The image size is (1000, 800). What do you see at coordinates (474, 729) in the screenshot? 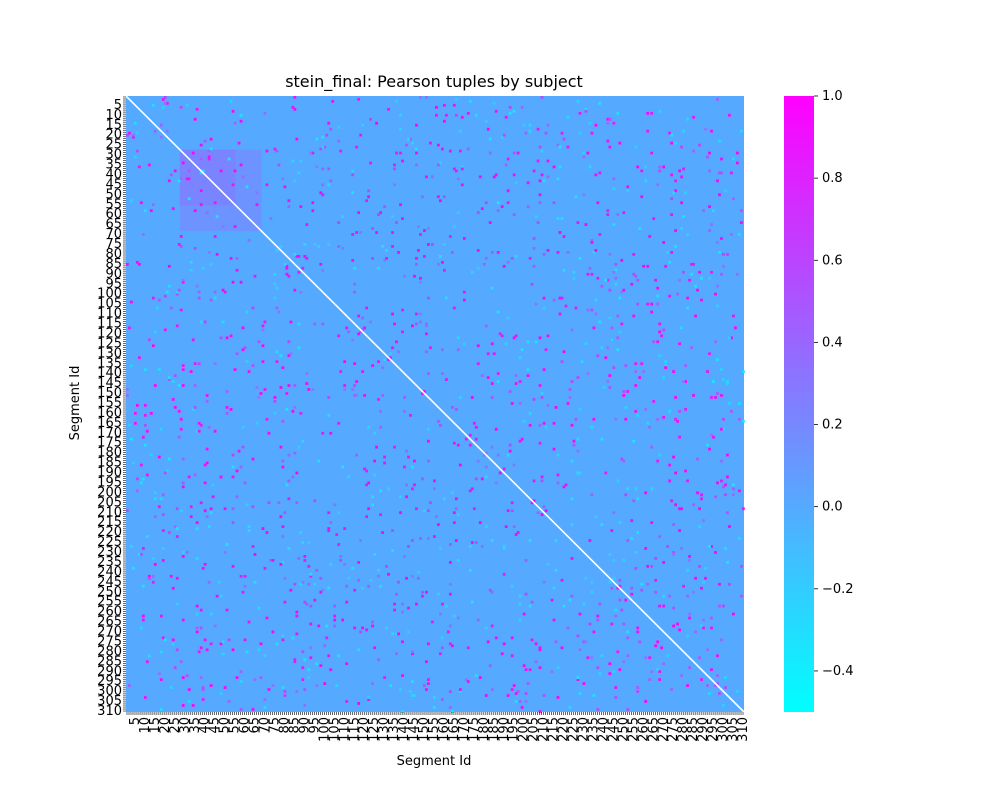
I see `x-tick-label: 175` at bounding box center [474, 729].